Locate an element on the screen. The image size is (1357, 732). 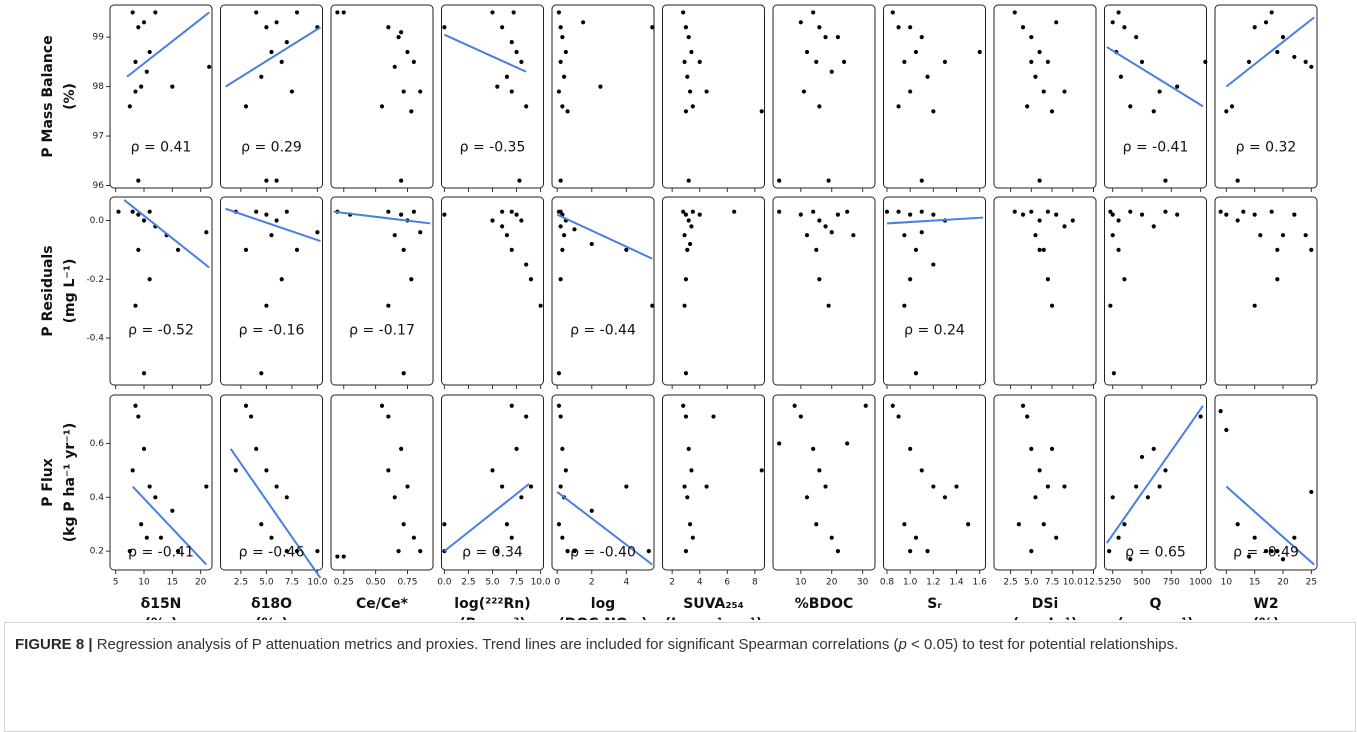
x-tick-label: 0 is located at coordinates (557, 583).